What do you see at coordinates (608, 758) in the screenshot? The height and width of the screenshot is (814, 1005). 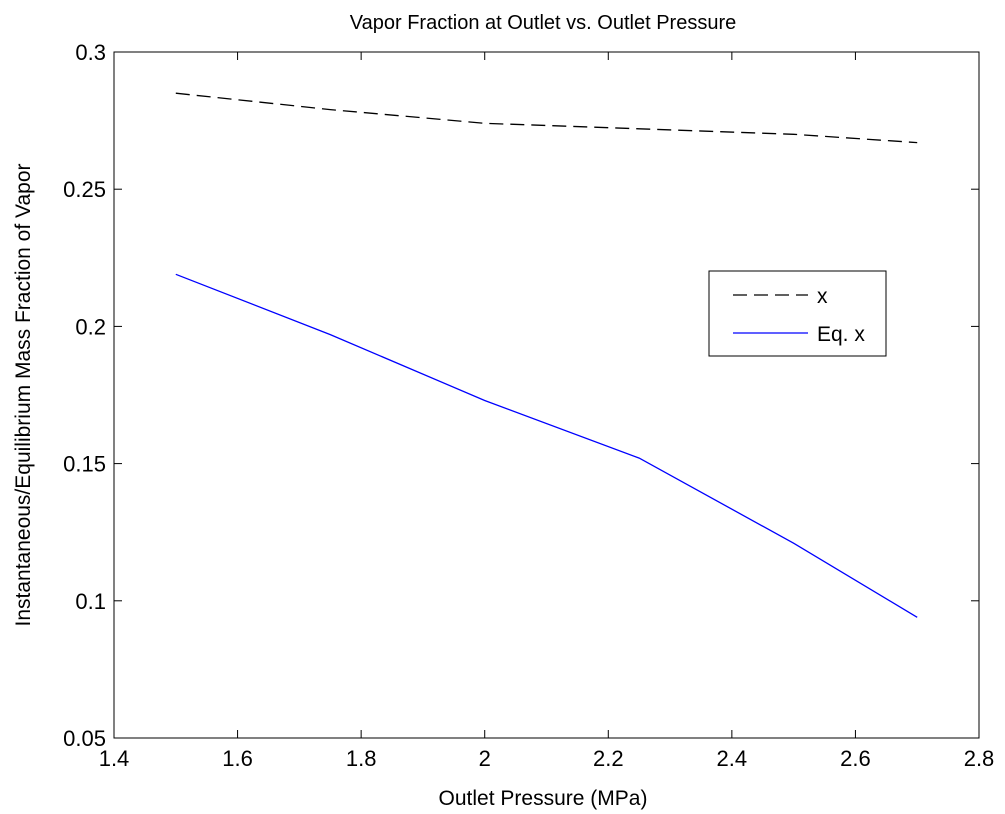 I see `x-tick-label: 2.2` at bounding box center [608, 758].